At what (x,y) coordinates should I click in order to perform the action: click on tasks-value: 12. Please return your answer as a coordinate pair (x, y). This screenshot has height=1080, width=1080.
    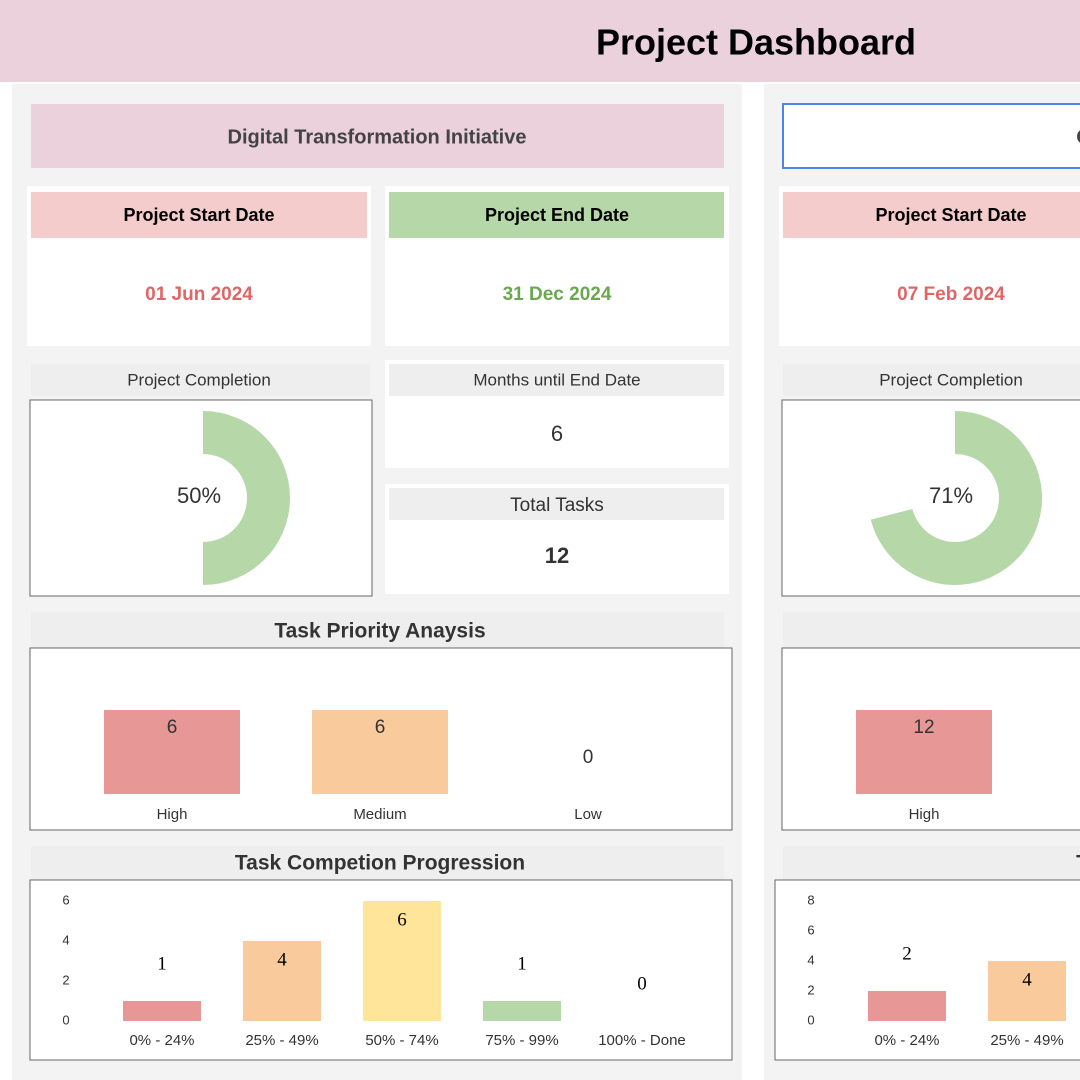
    Looking at the image, I should click on (557, 555).